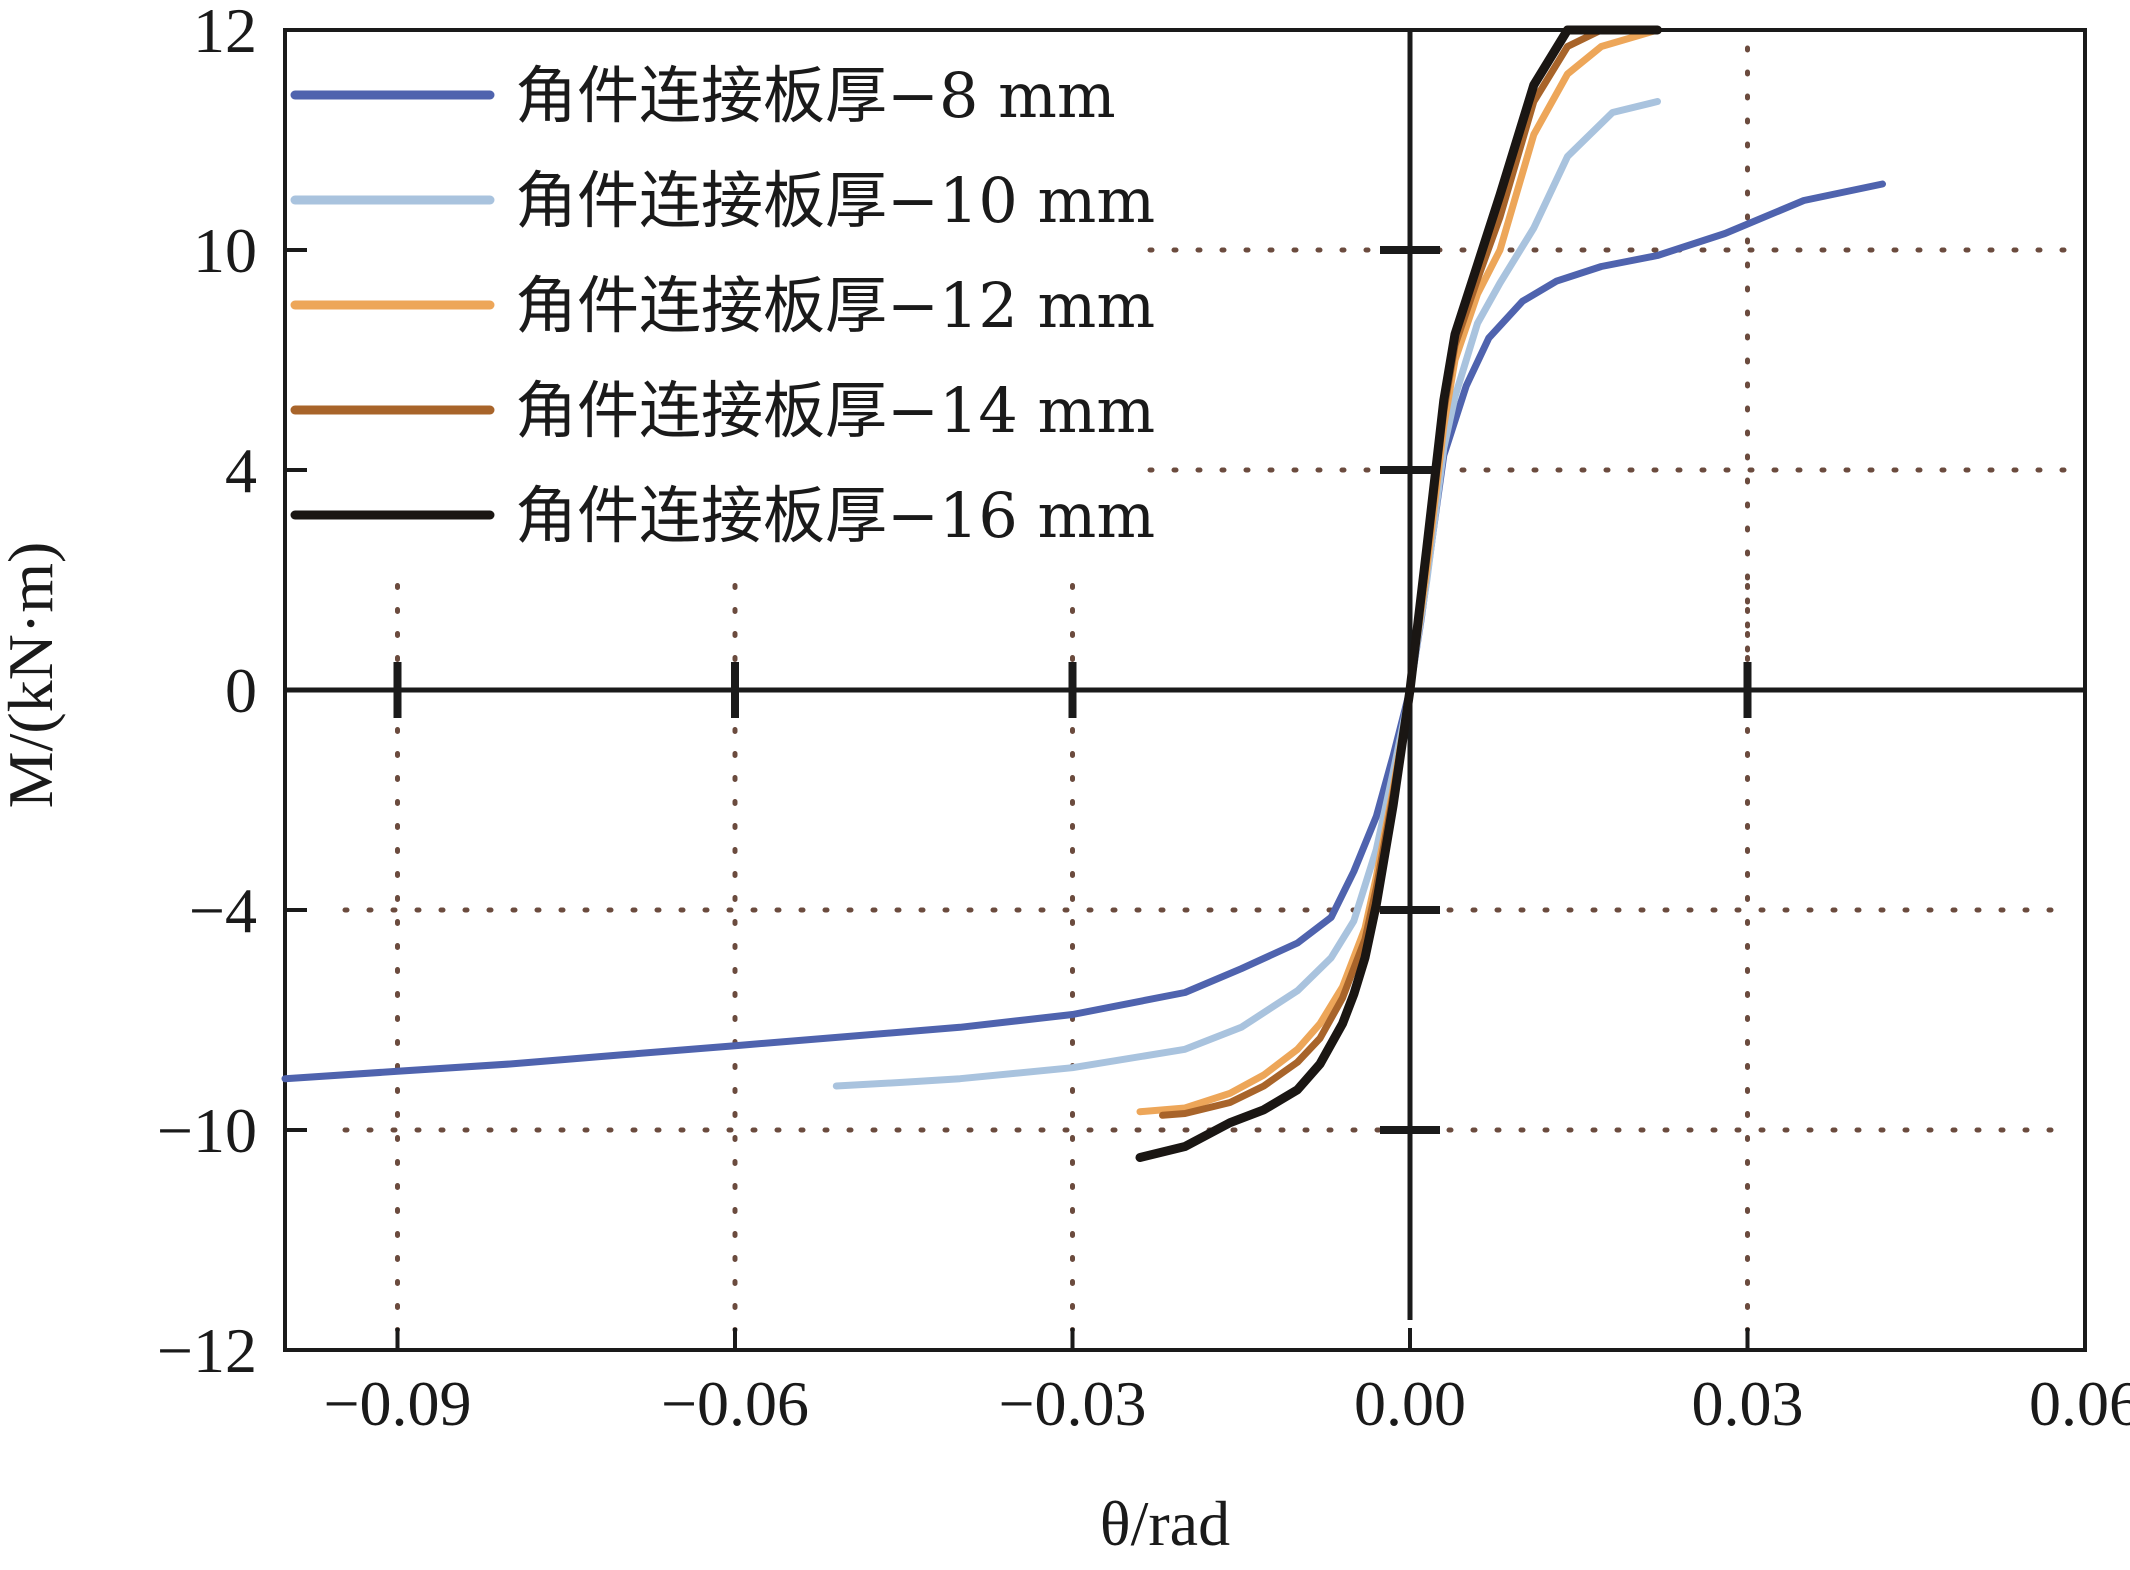  I want to click on y-tick-label: −12, so click(207, 1350).